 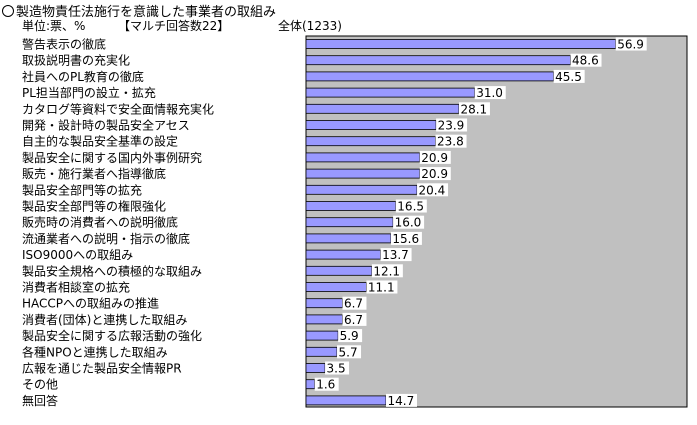 I want to click on category-label: PL担当部門の設立・拡充, so click(x=89, y=92).